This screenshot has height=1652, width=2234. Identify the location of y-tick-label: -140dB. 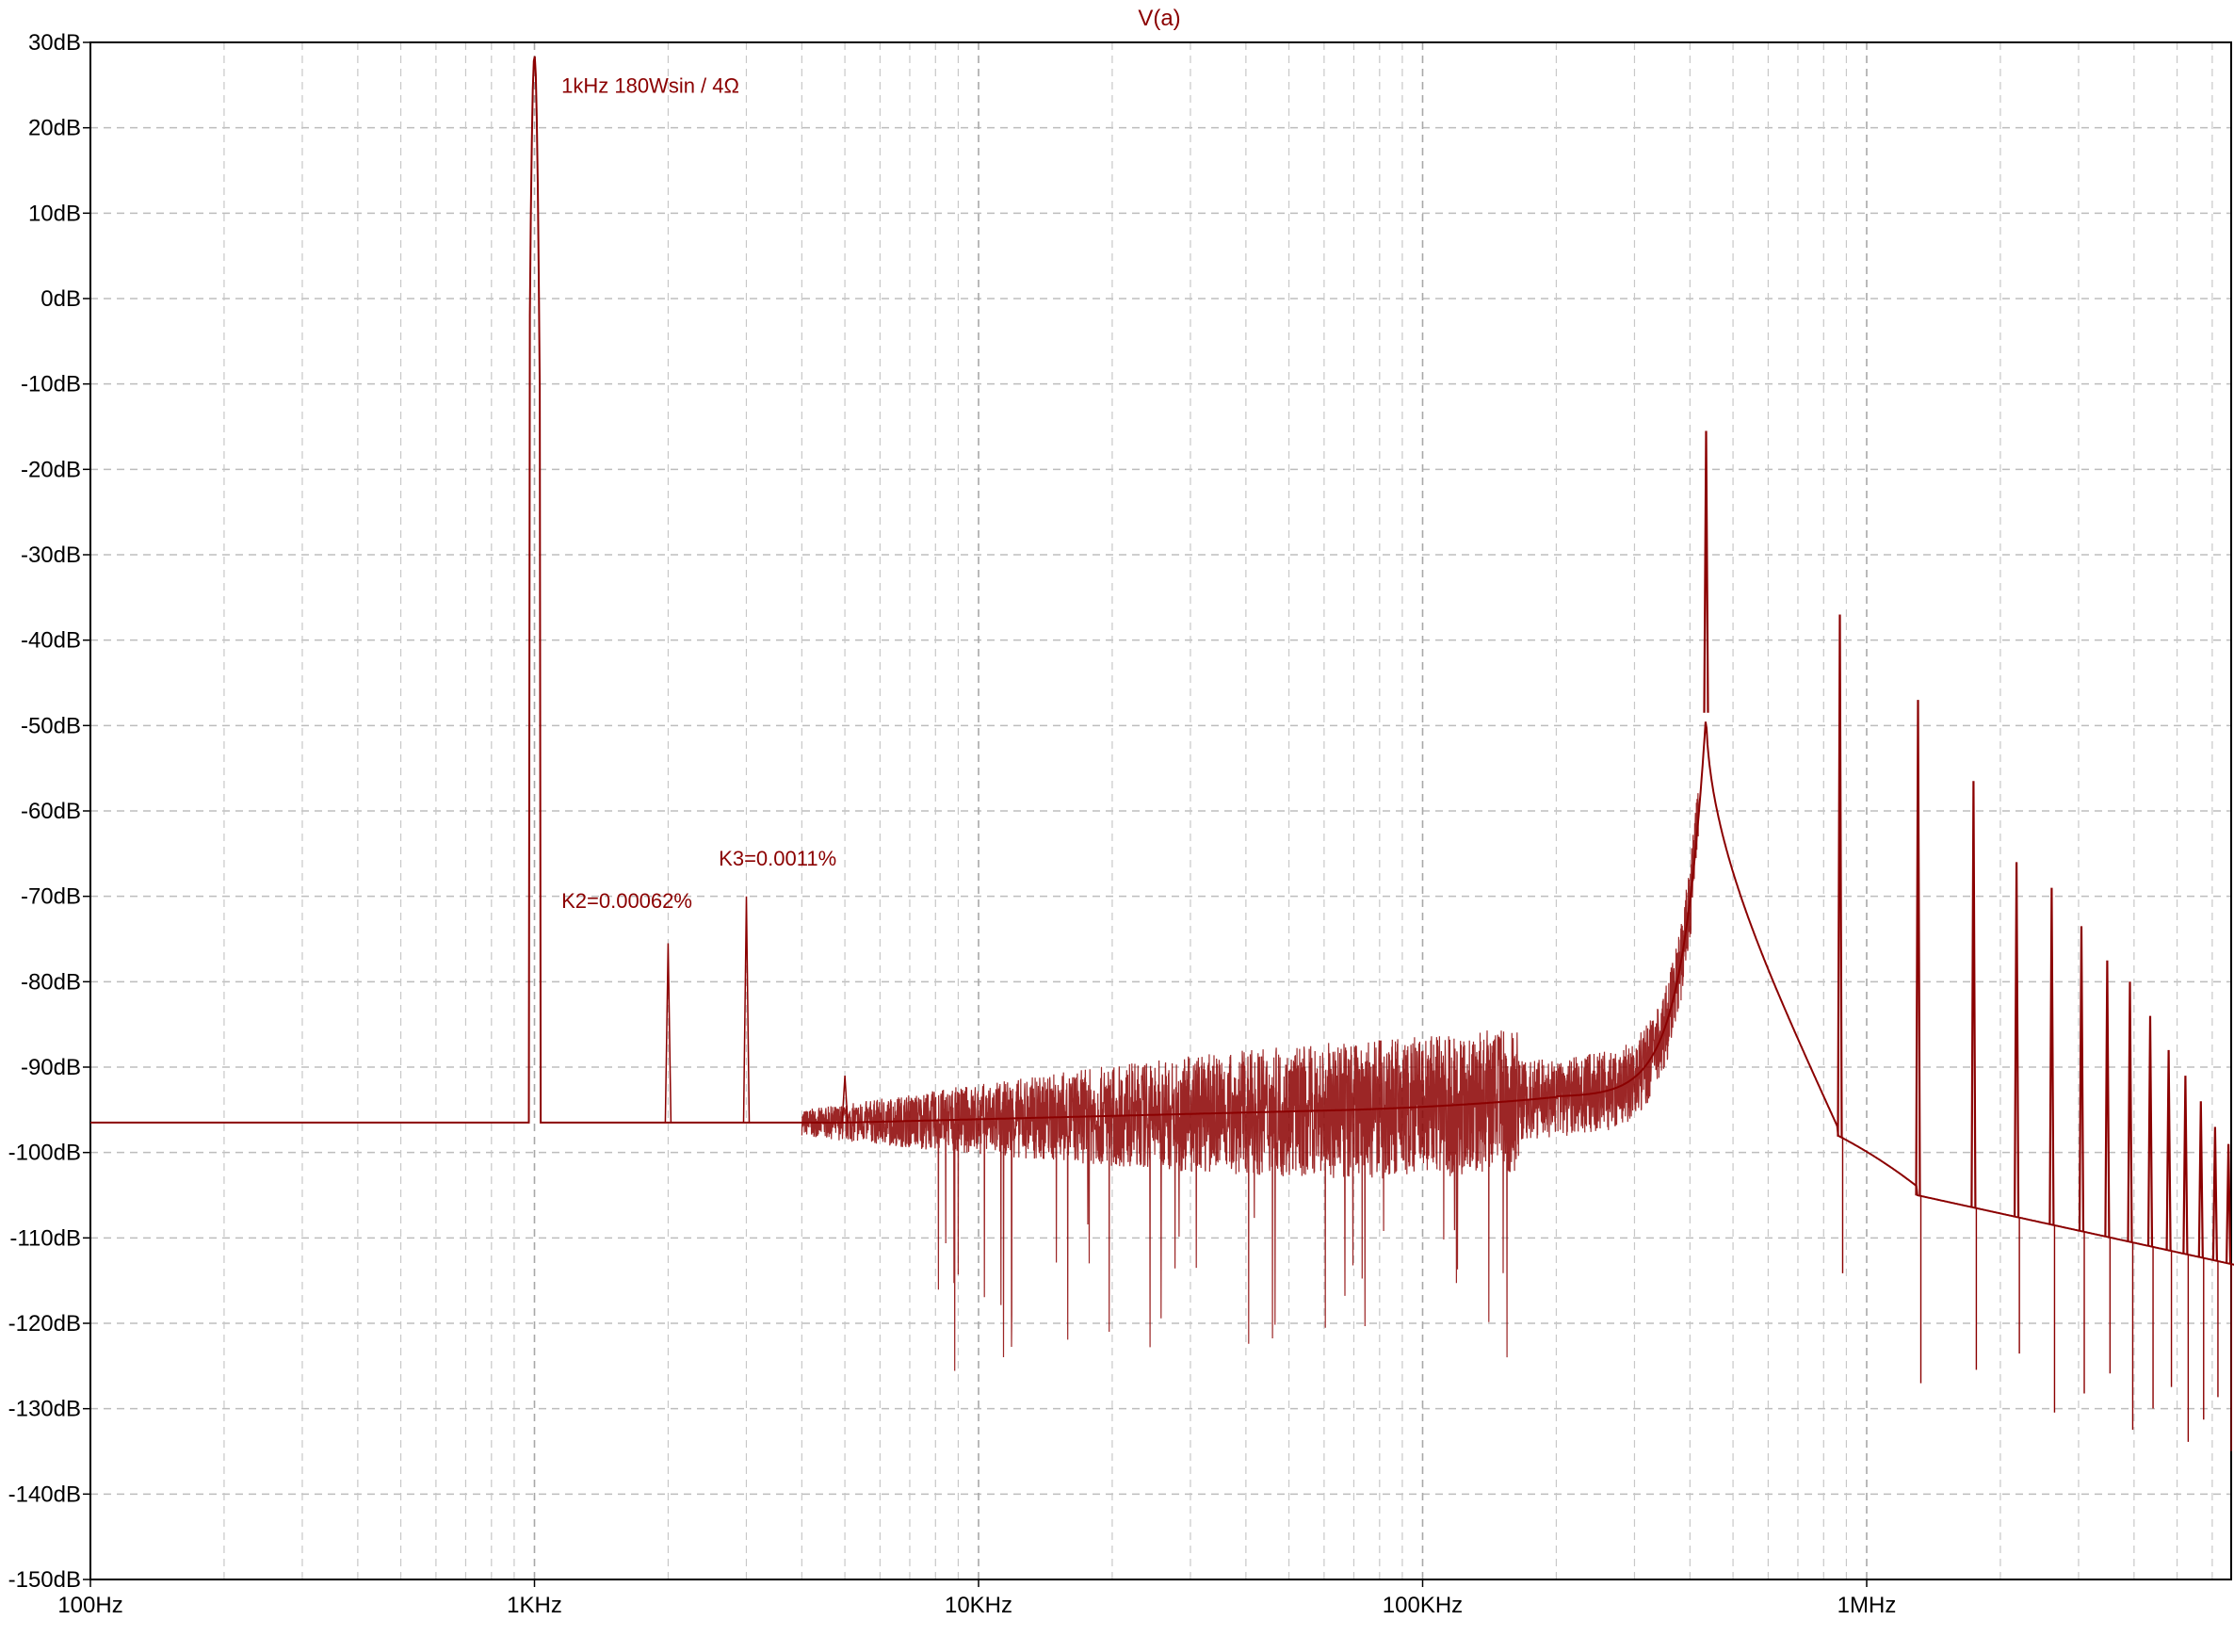
(44, 1494).